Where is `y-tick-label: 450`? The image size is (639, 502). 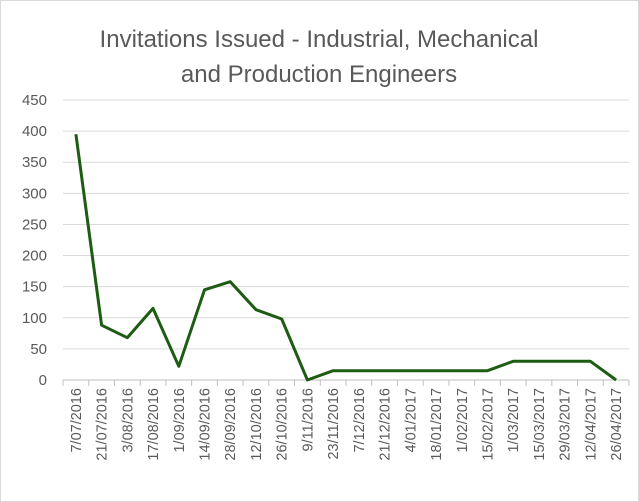 y-tick-label: 450 is located at coordinates (34, 100).